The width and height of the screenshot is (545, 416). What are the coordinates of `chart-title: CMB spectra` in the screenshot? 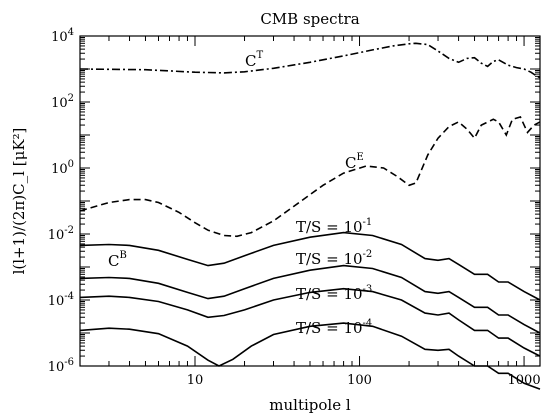 It's located at (309, 19).